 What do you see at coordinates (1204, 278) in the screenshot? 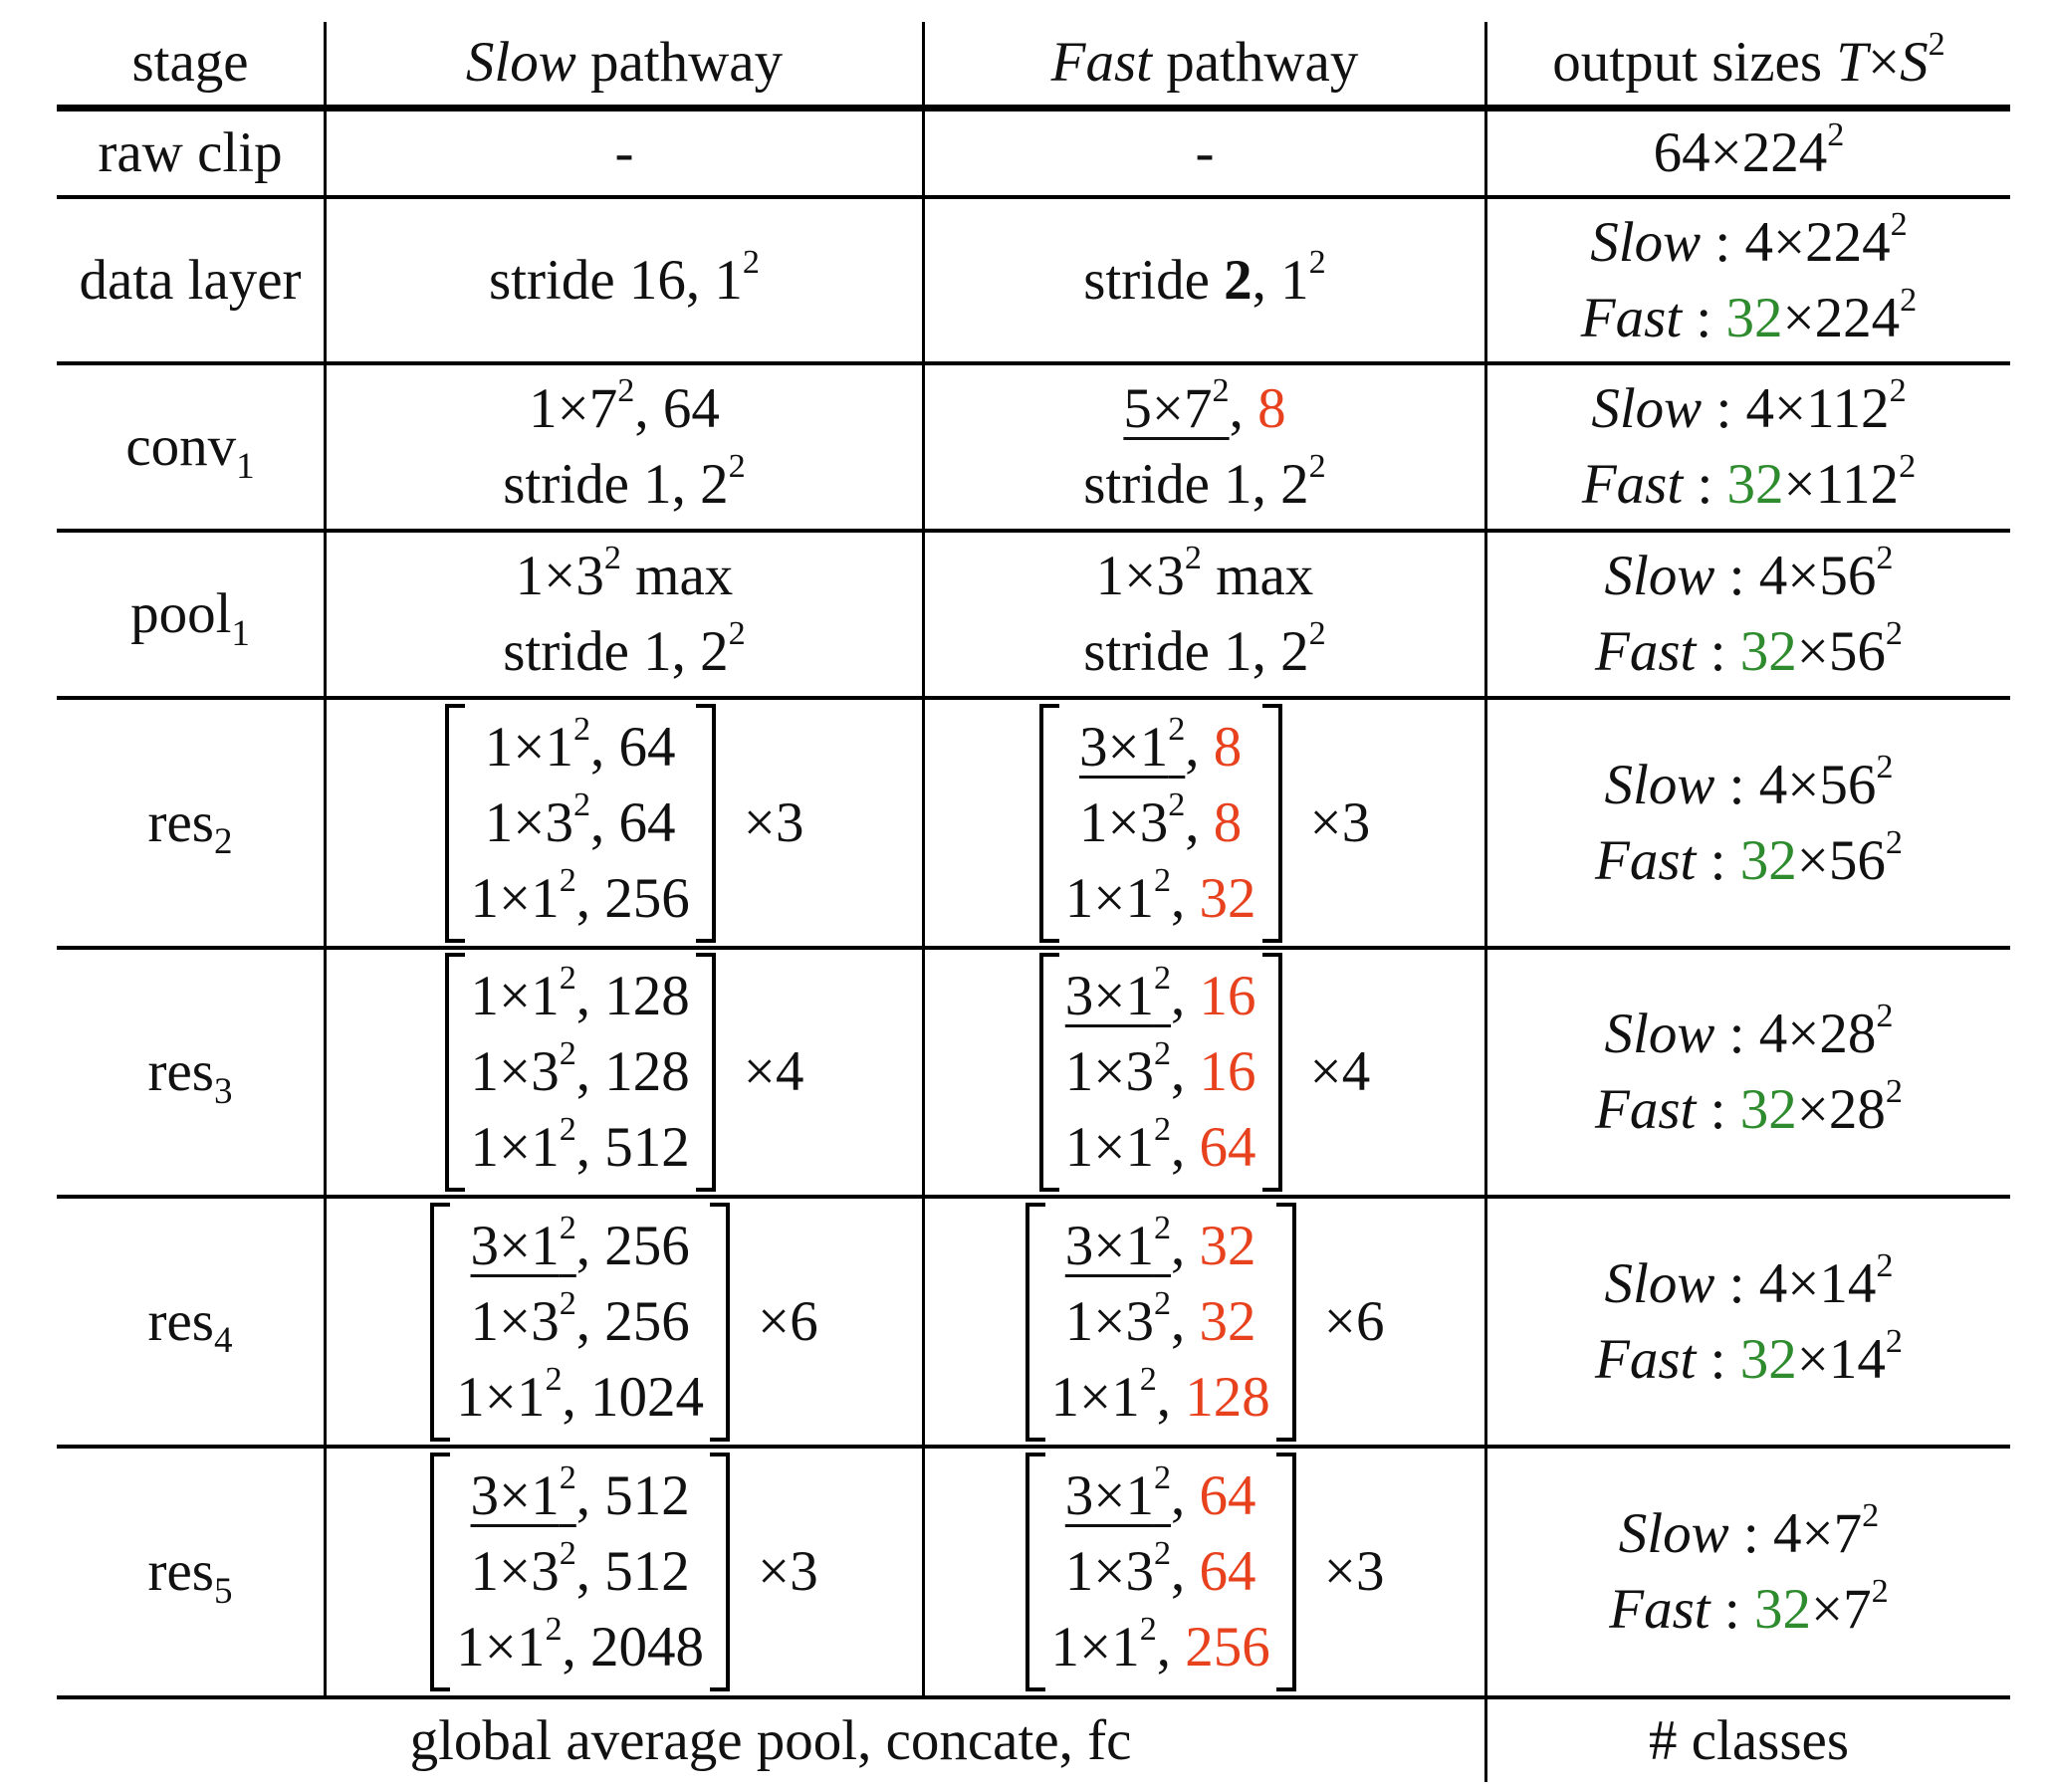
I see `row-data-fast: stride 2, 12` at bounding box center [1204, 278].